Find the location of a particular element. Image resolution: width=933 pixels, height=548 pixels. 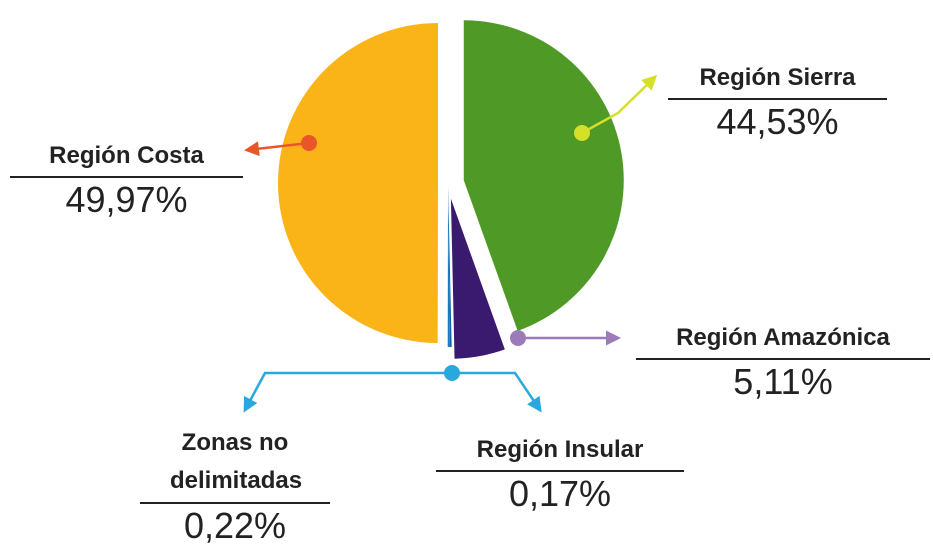

category-name: Región Sierra is located at coordinates (777, 80).